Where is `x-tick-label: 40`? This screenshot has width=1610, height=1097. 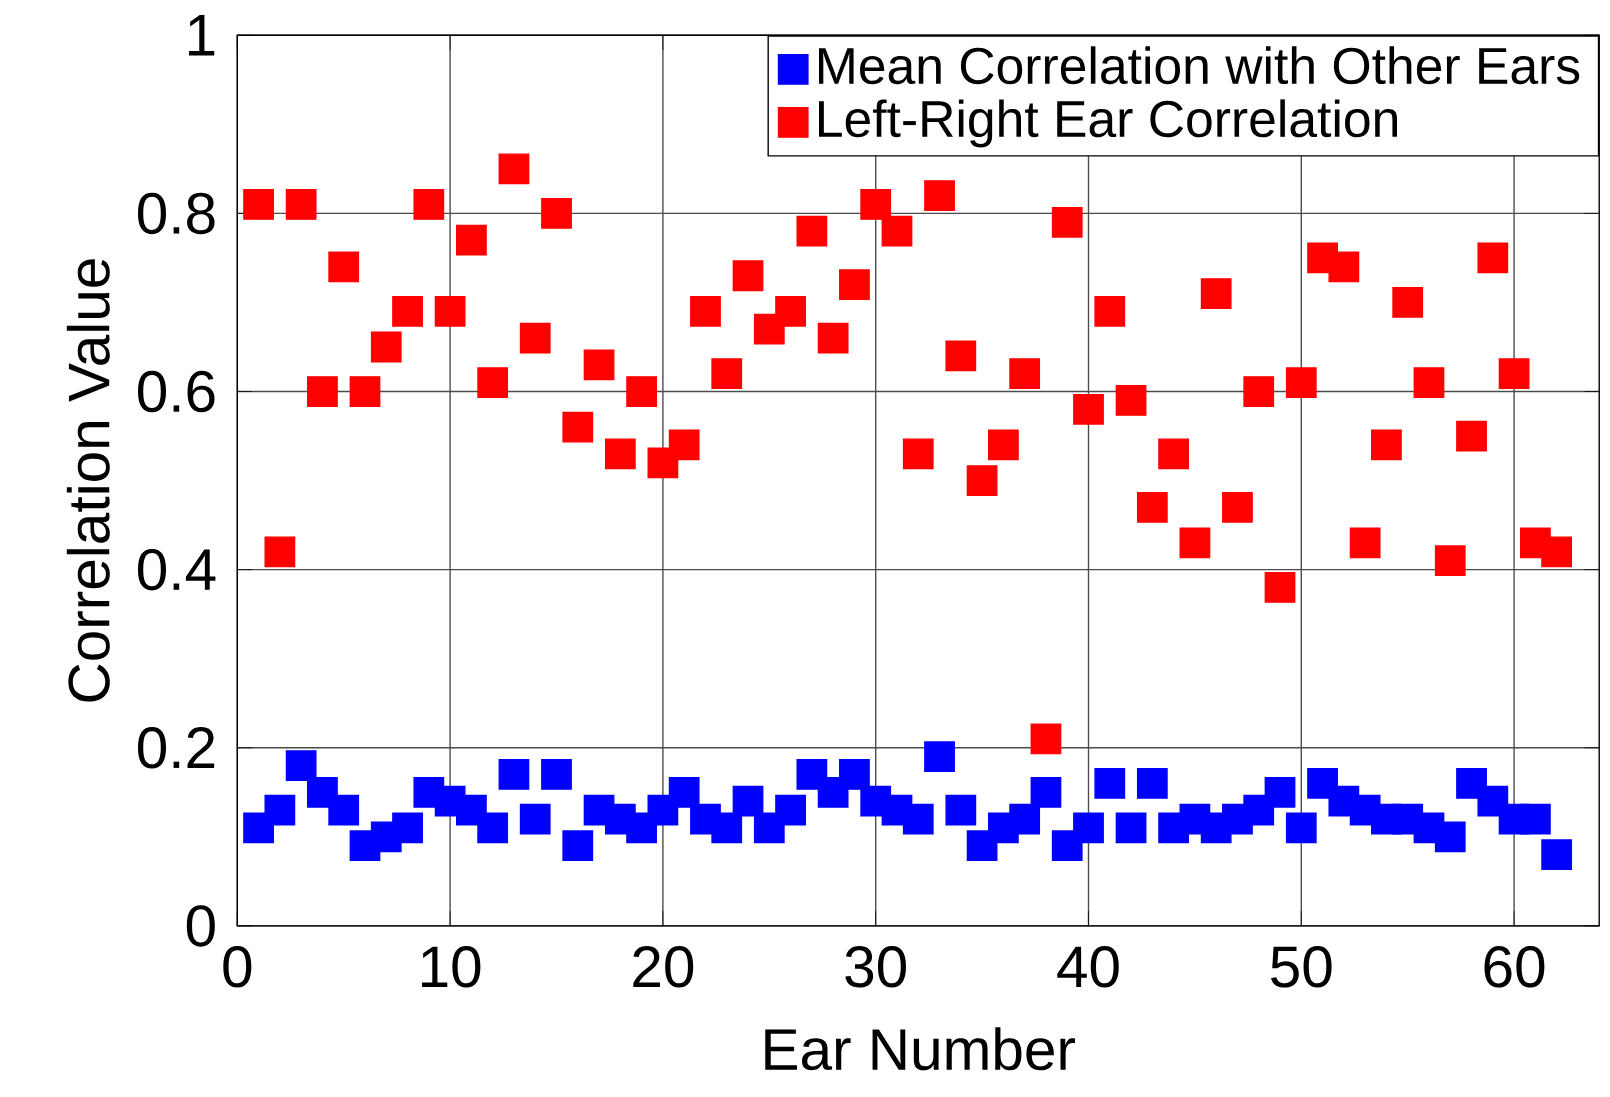 x-tick-label: 40 is located at coordinates (1088, 966).